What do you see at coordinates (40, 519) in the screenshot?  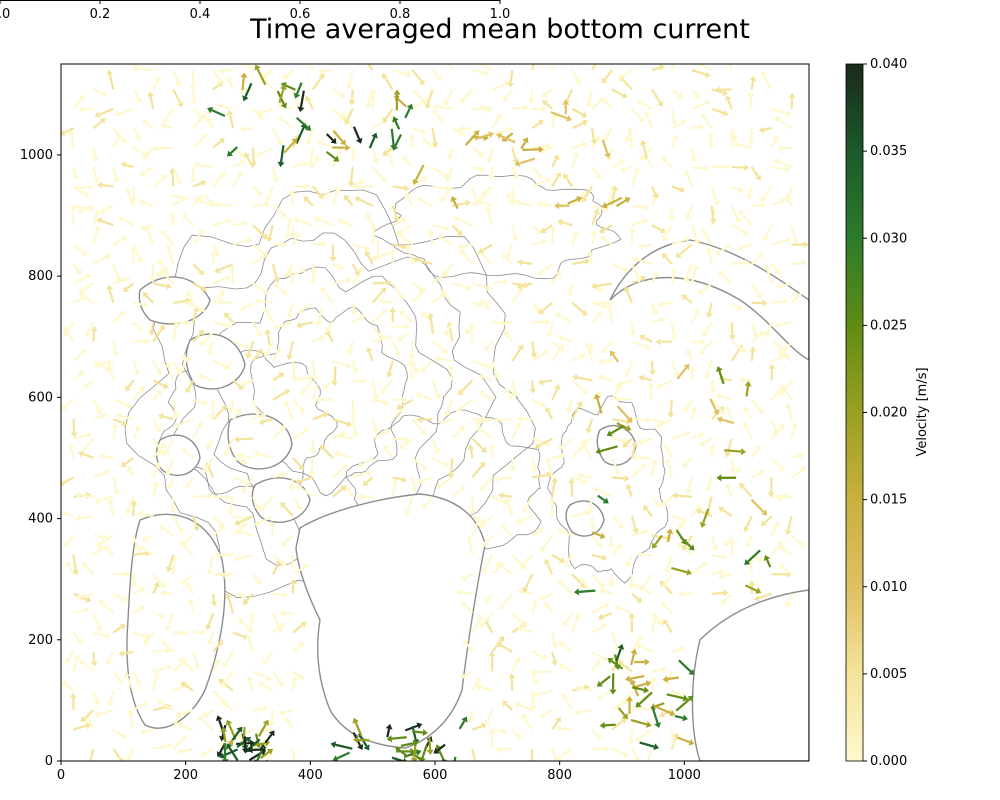 I see `y-tick-label: 400` at bounding box center [40, 519].